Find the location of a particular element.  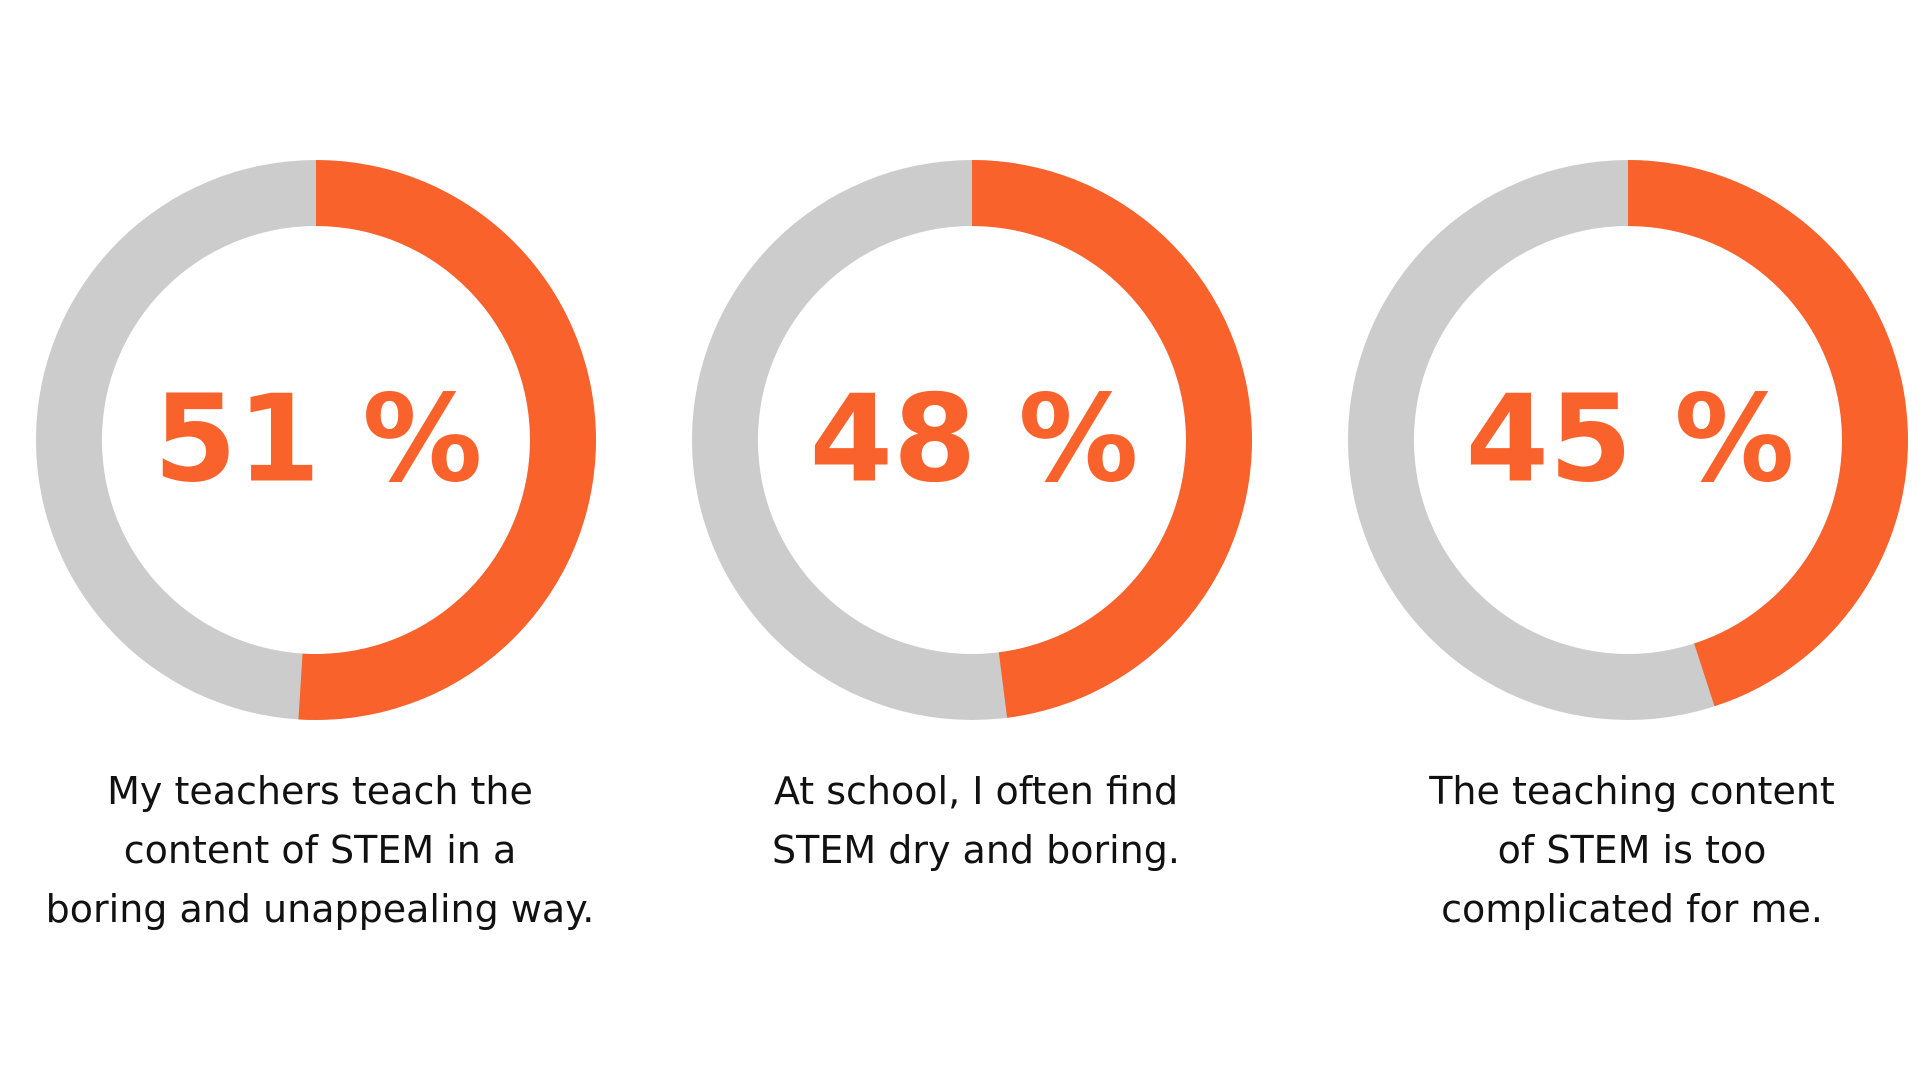

percentage-label-2: 48 % is located at coordinates (973, 440).